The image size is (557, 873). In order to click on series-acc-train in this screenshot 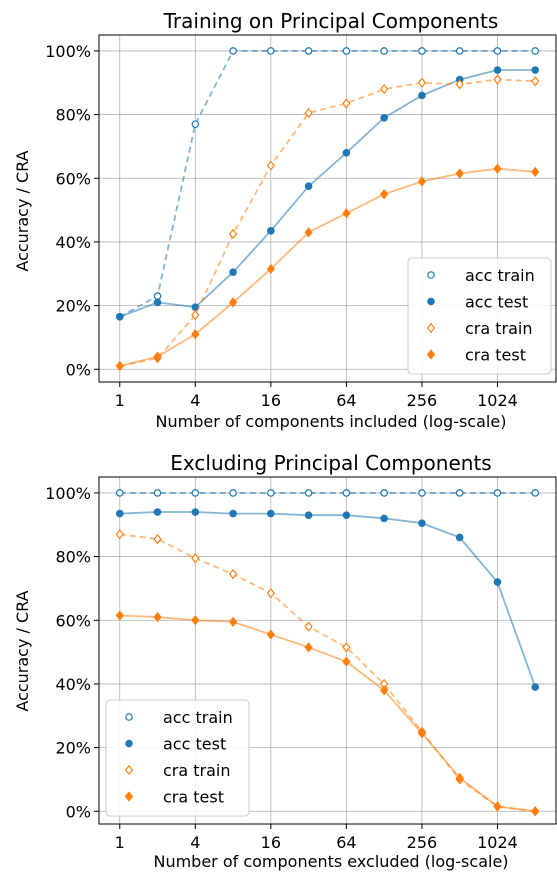, I will do `click(327, 493)`.